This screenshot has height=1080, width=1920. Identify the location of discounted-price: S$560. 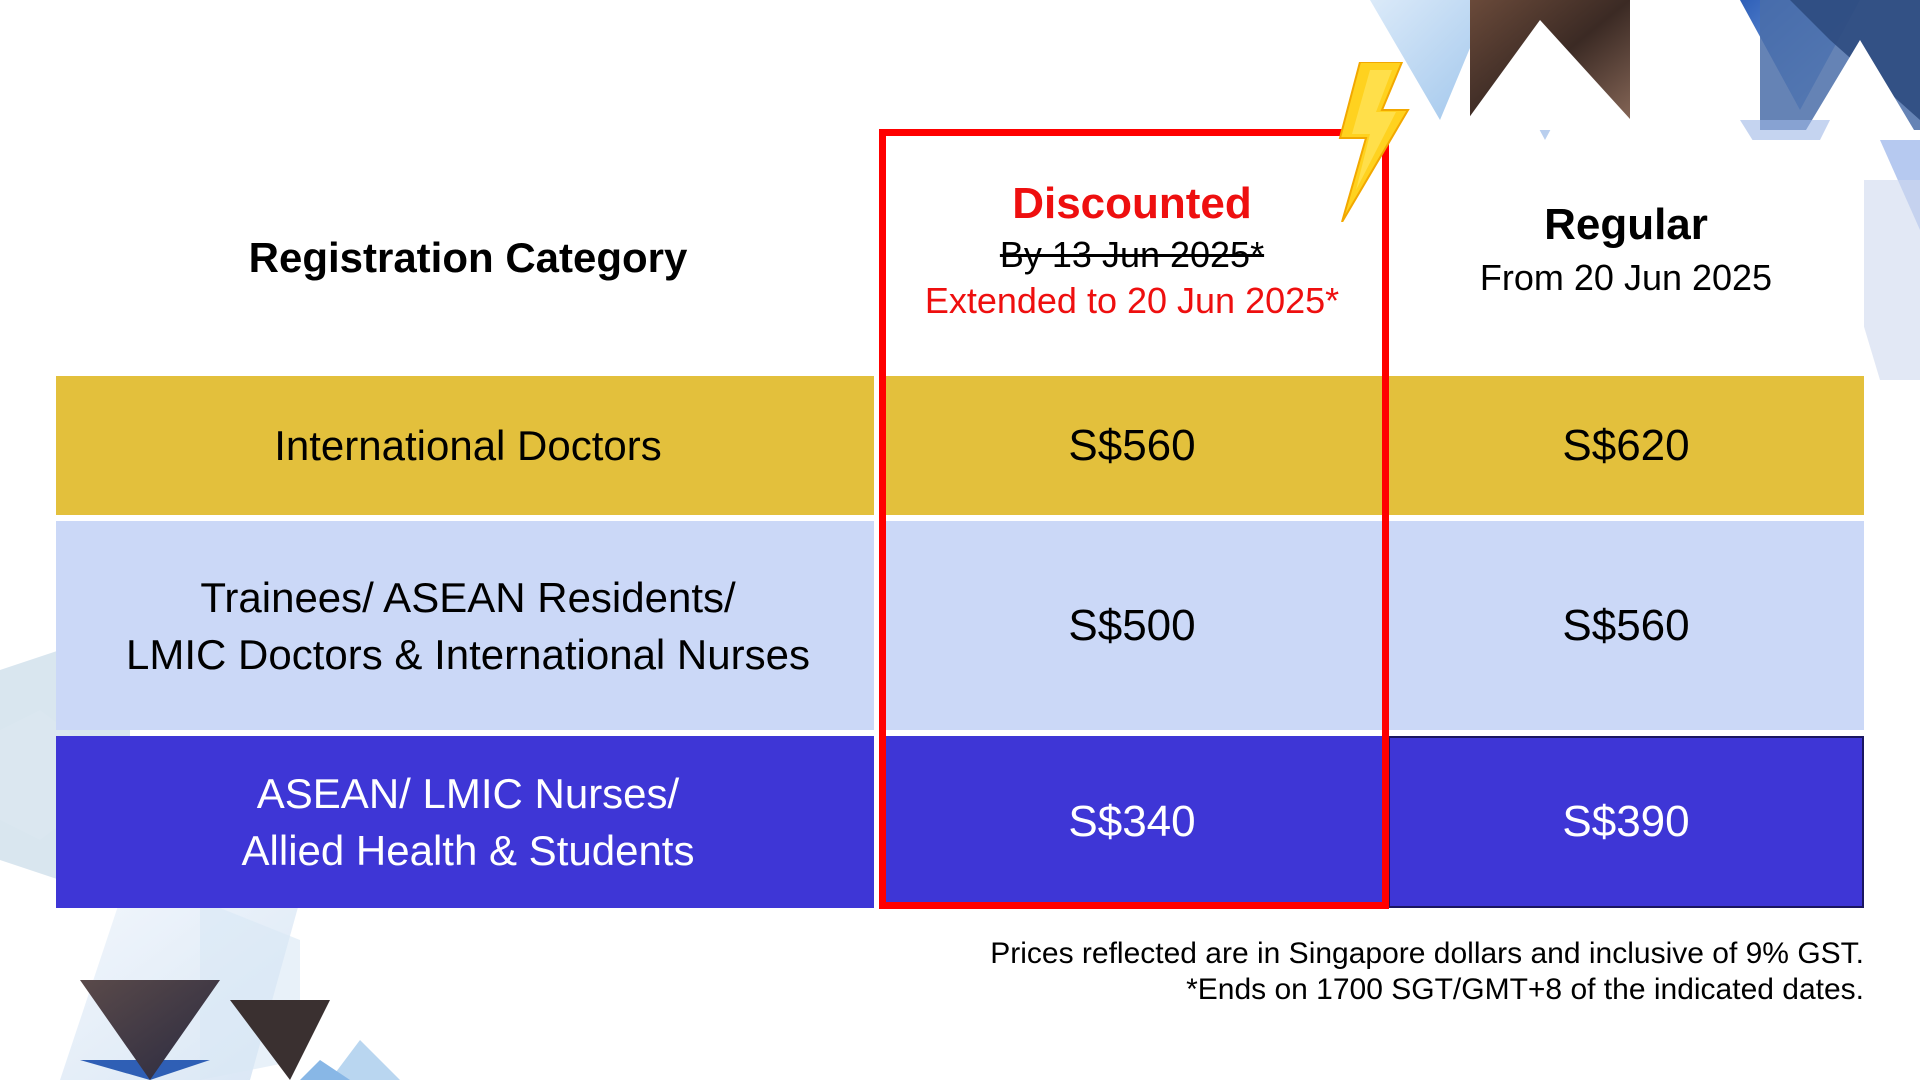
(1132, 445).